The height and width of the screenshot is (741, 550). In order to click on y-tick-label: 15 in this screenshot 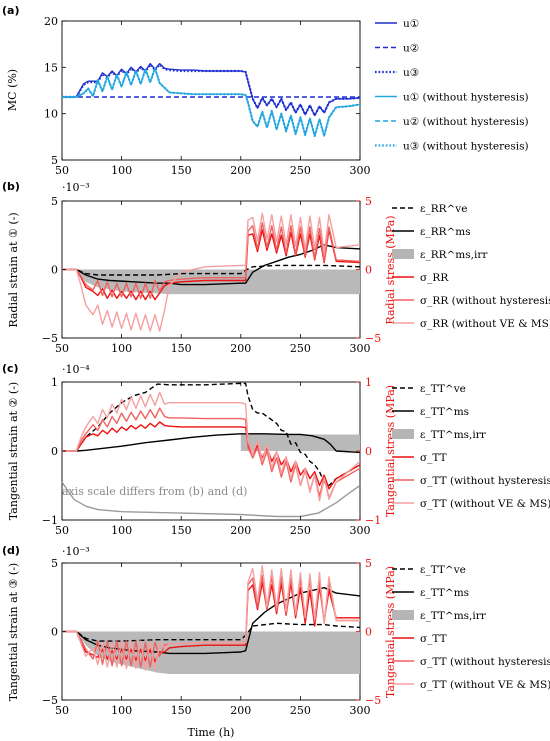, I will do `click(51, 67)`.